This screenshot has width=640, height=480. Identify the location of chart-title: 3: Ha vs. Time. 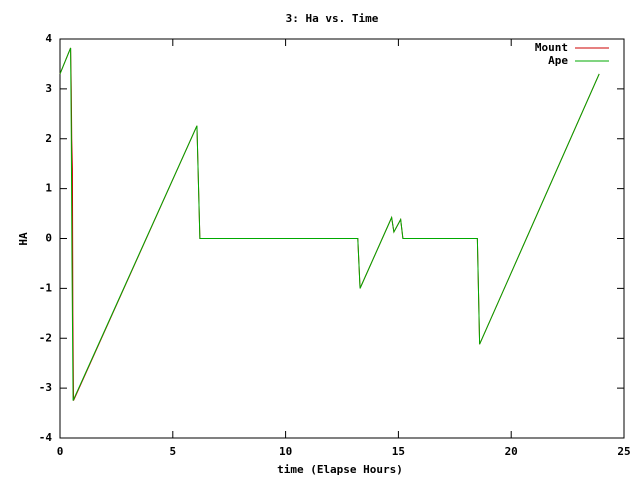
(332, 18).